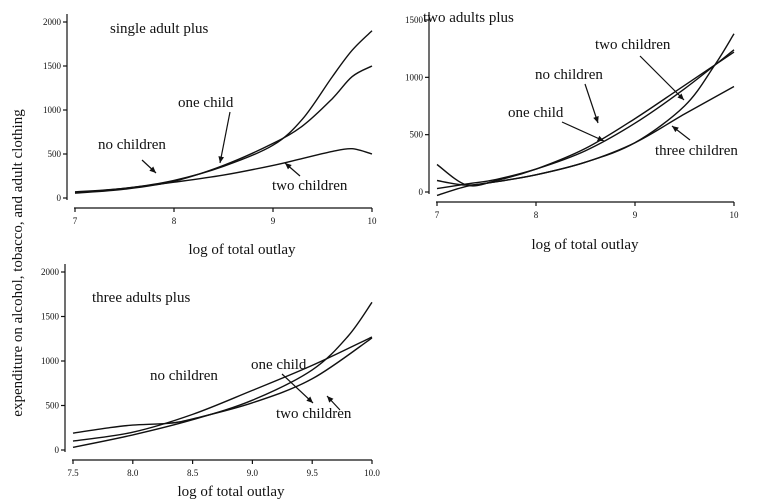 The width and height of the screenshot is (759, 502). What do you see at coordinates (662, 78) in the screenshot?
I see `arrow-two-children` at bounding box center [662, 78].